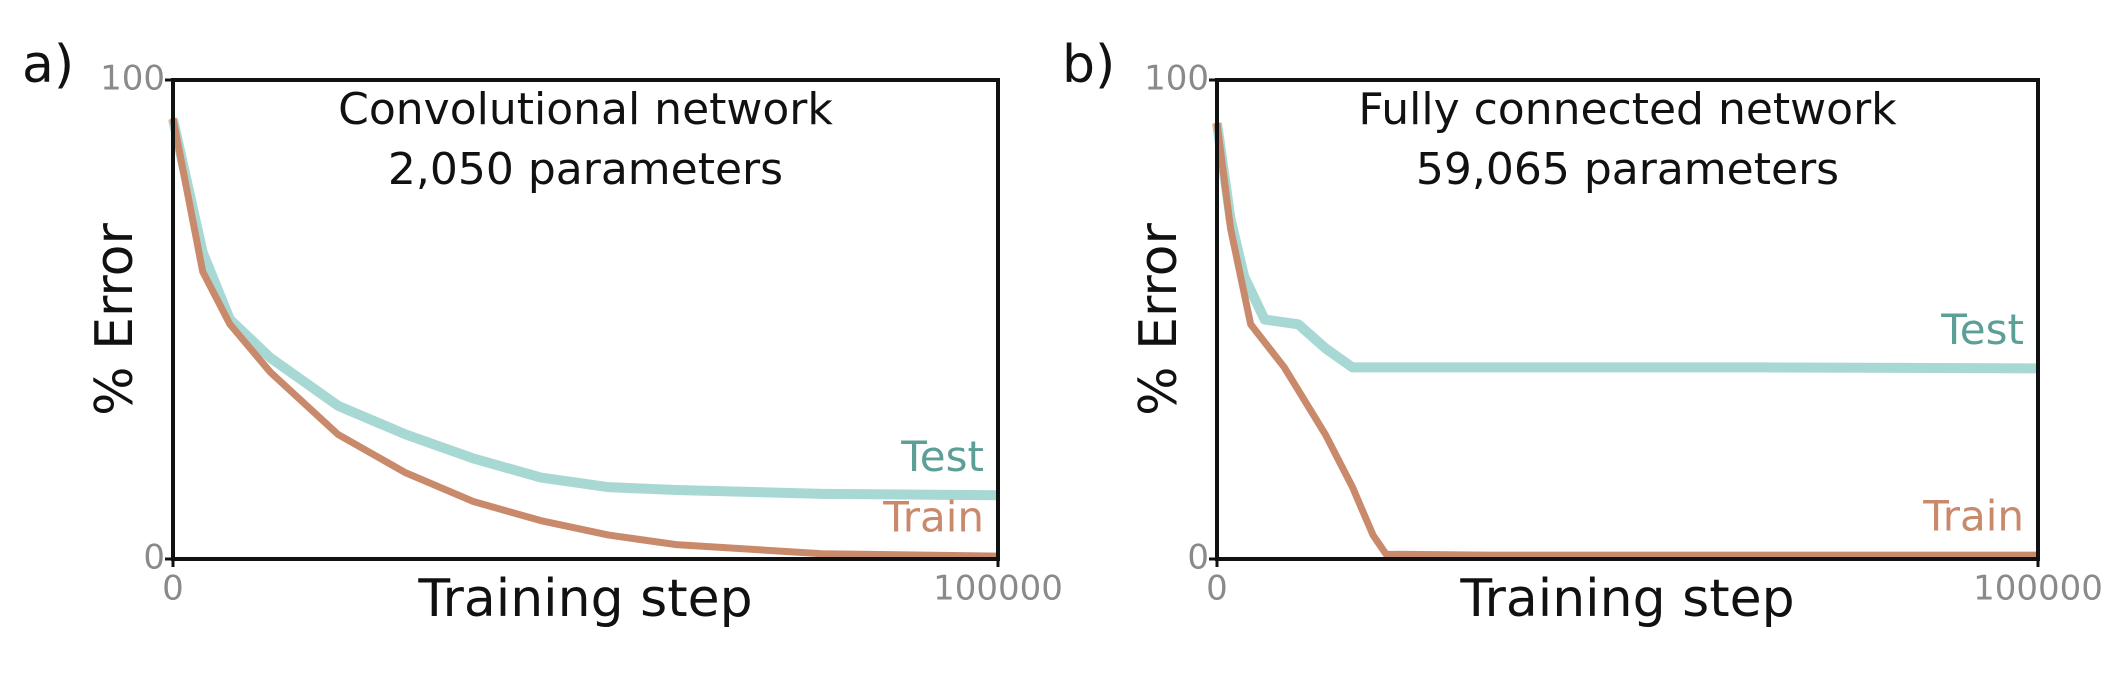  I want to click on chart-title: Fully connected network, so click(1627, 109).